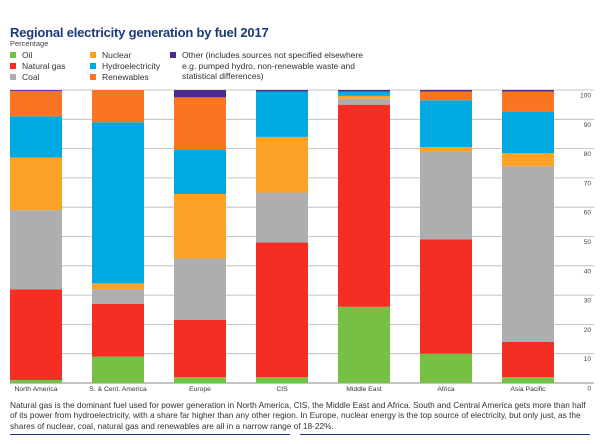  I want to click on y-tick-label: 60, so click(588, 213).